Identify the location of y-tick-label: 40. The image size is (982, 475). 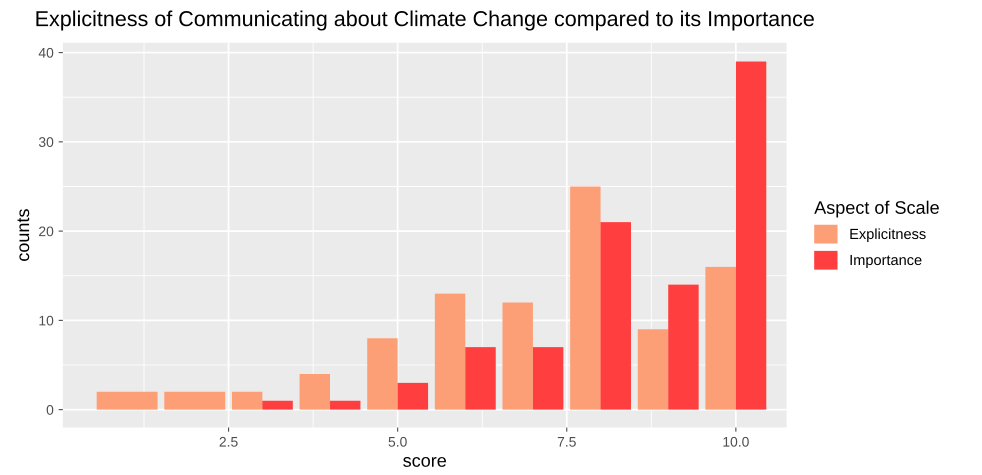
(46, 53).